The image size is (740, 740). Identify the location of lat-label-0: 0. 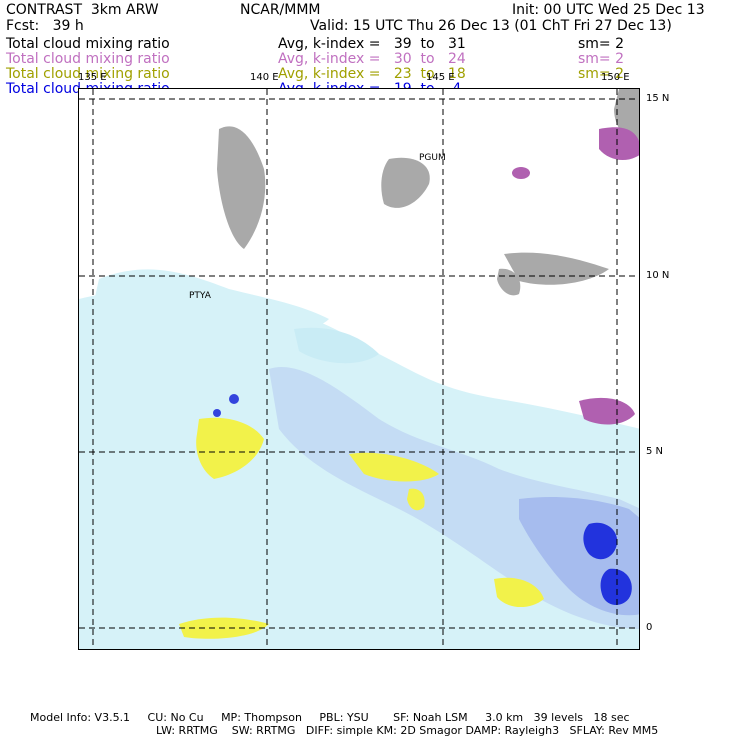
(649, 627).